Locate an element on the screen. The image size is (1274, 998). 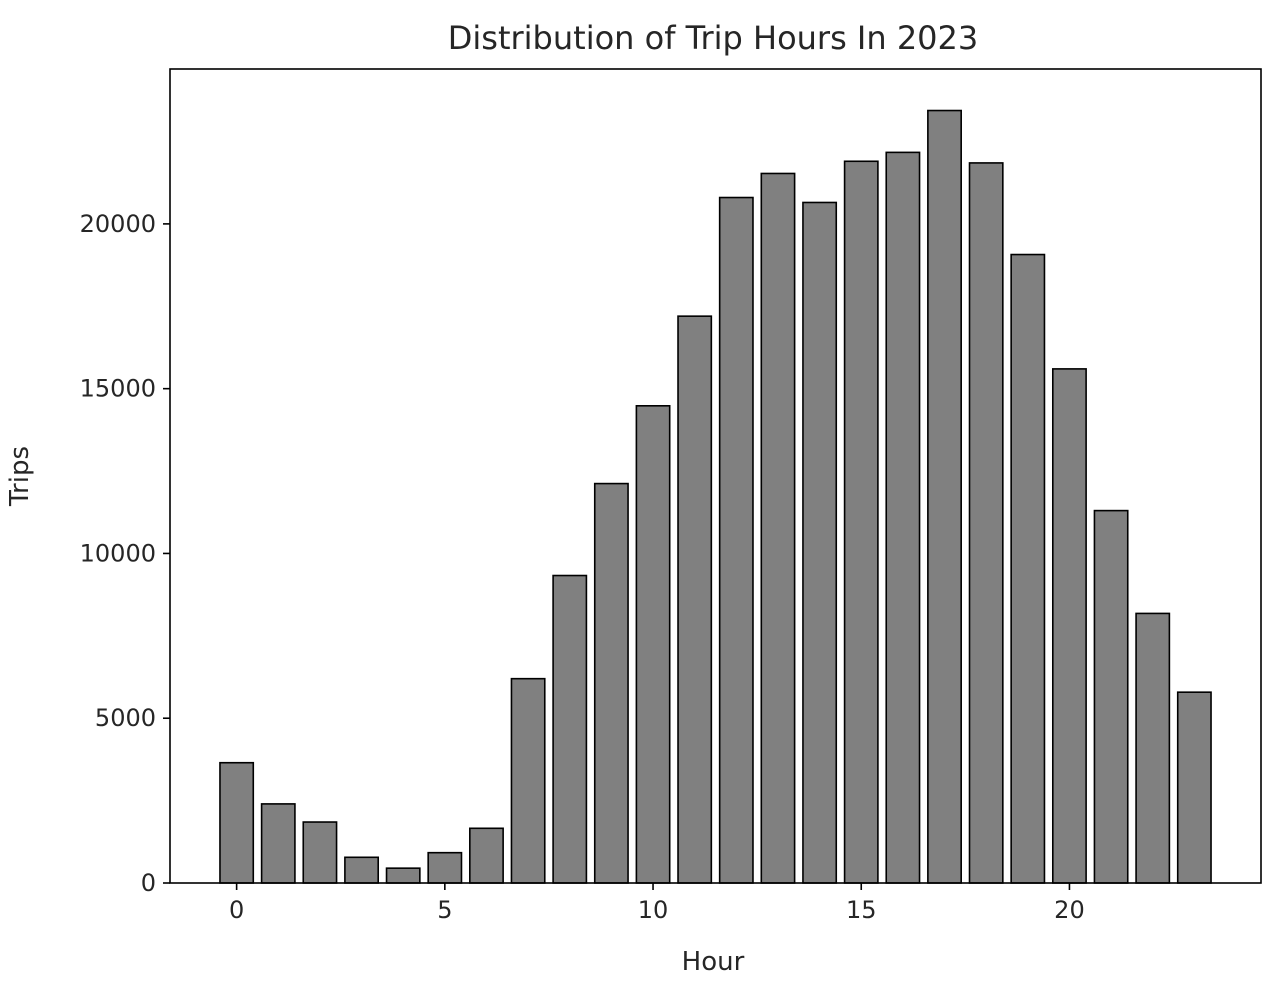
x-tick-label: 10 is located at coordinates (653, 910).